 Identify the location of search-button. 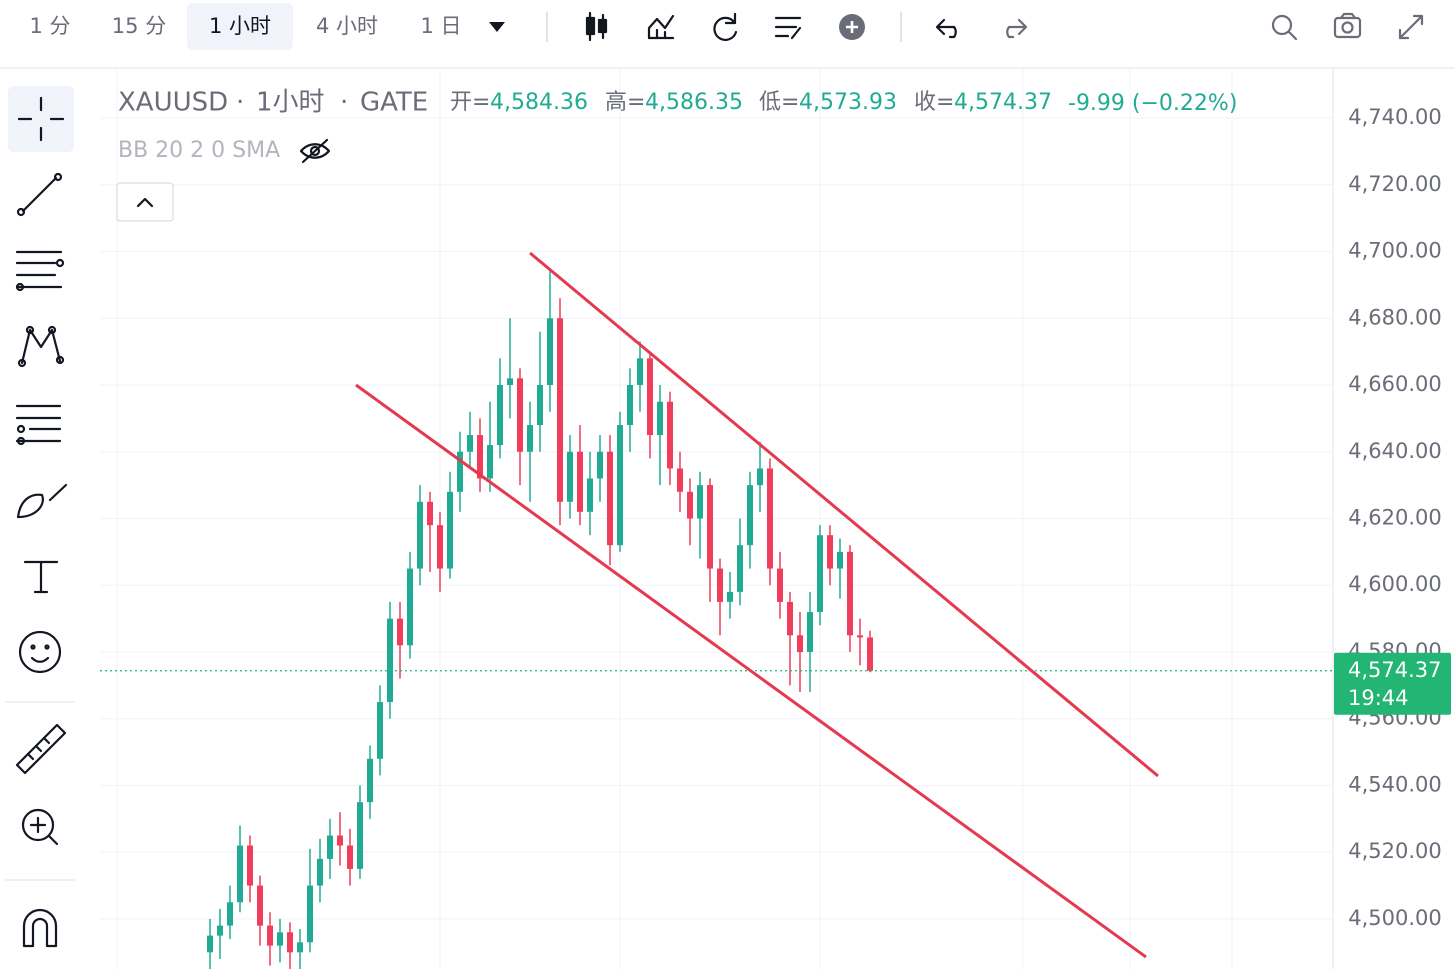
(1284, 27).